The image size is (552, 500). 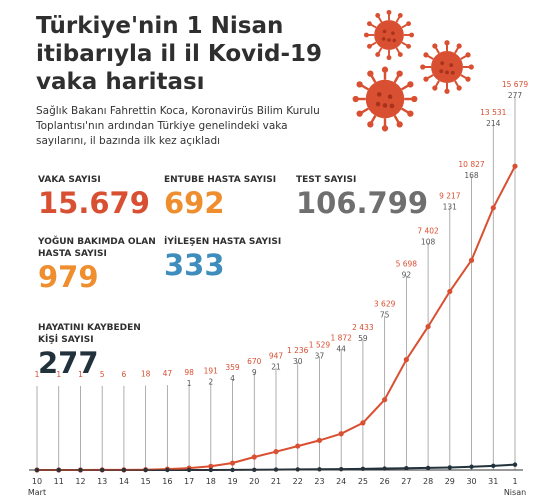 I want to click on x-tick-label: 31, so click(x=493, y=481).